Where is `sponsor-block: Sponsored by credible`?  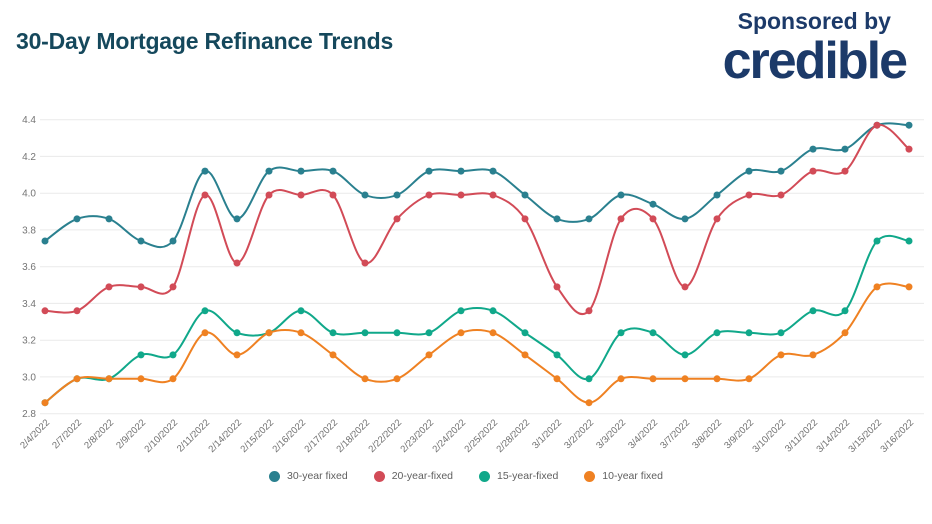
sponsor-block: Sponsored by credible is located at coordinates (815, 47).